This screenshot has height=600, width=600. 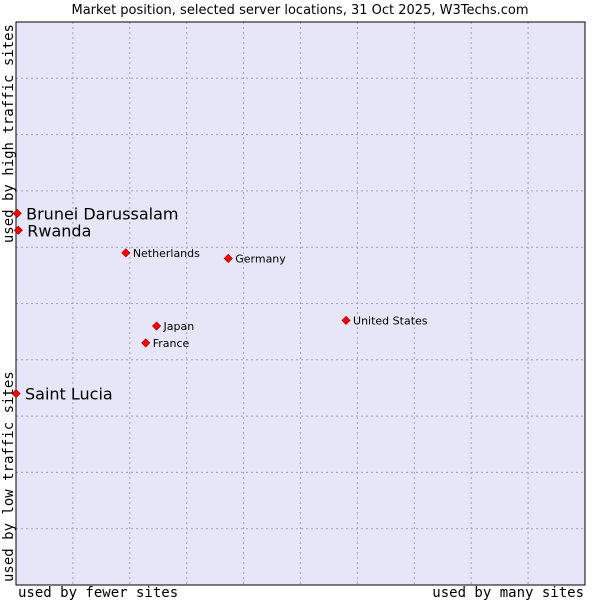 I want to click on x-axis-label-left: used by fewer sites, so click(x=98, y=592).